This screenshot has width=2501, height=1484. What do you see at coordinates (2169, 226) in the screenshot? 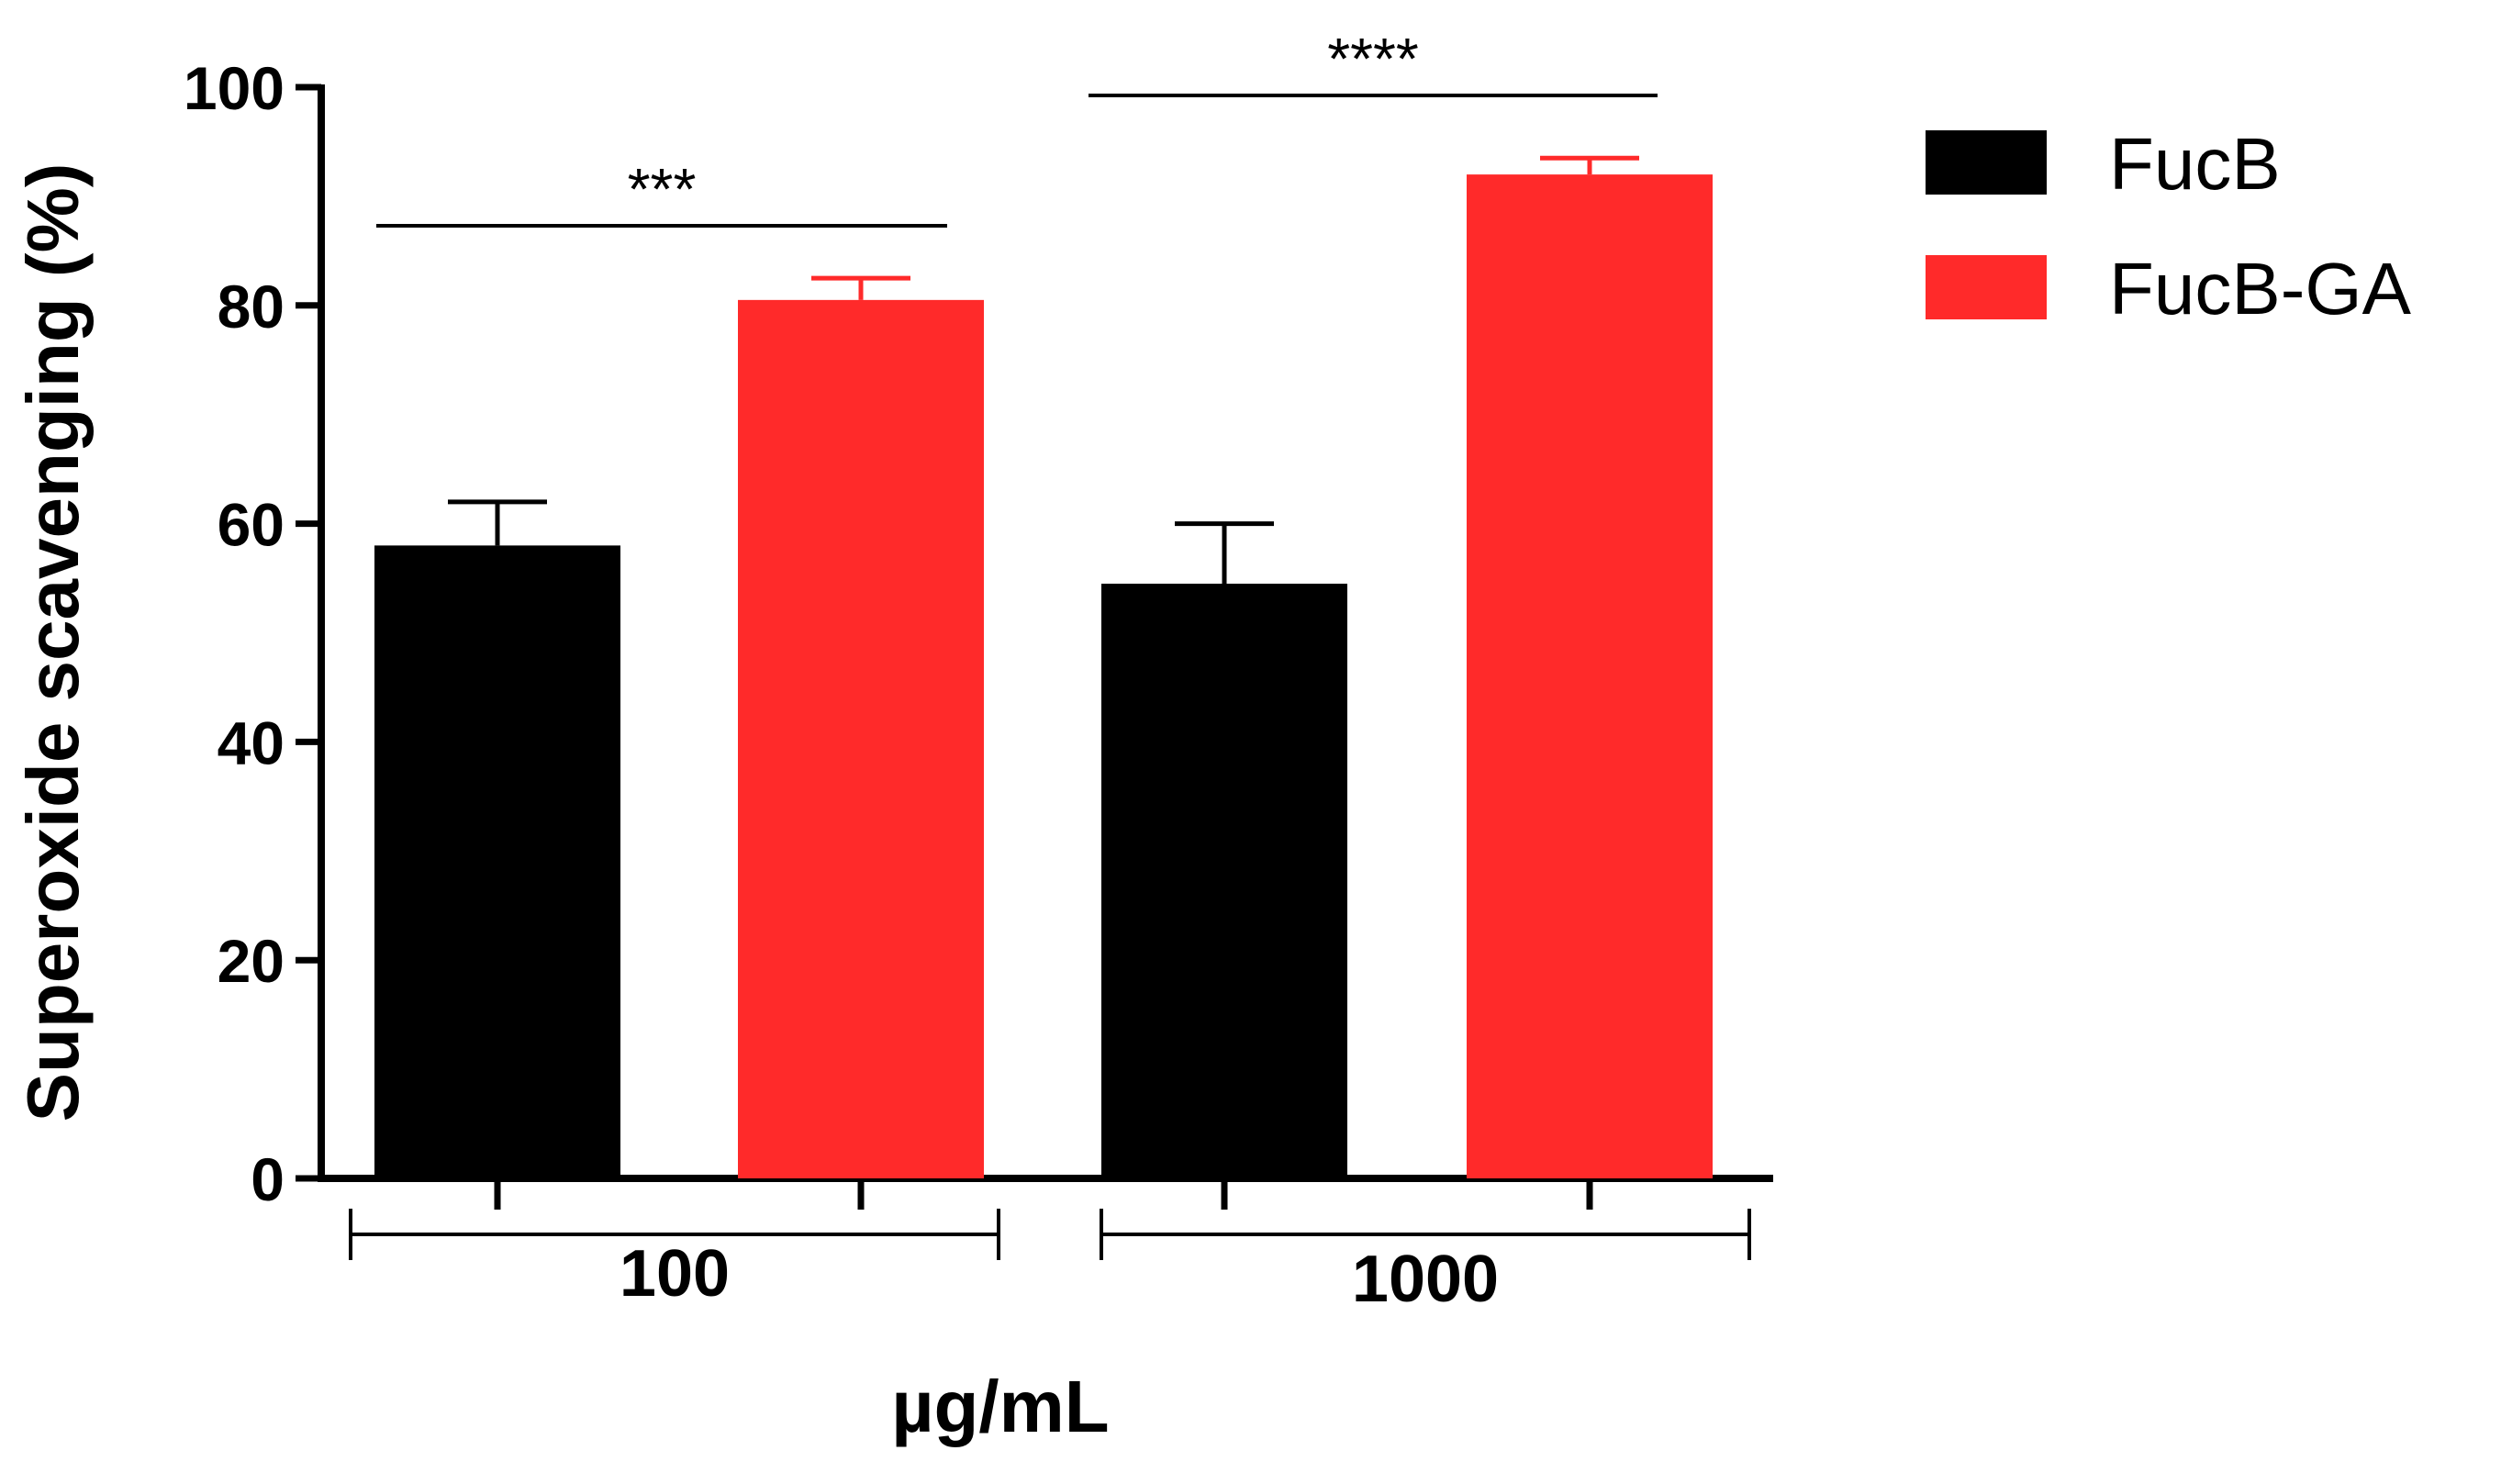
I see `legend: FucB FucB-GA` at bounding box center [2169, 226].